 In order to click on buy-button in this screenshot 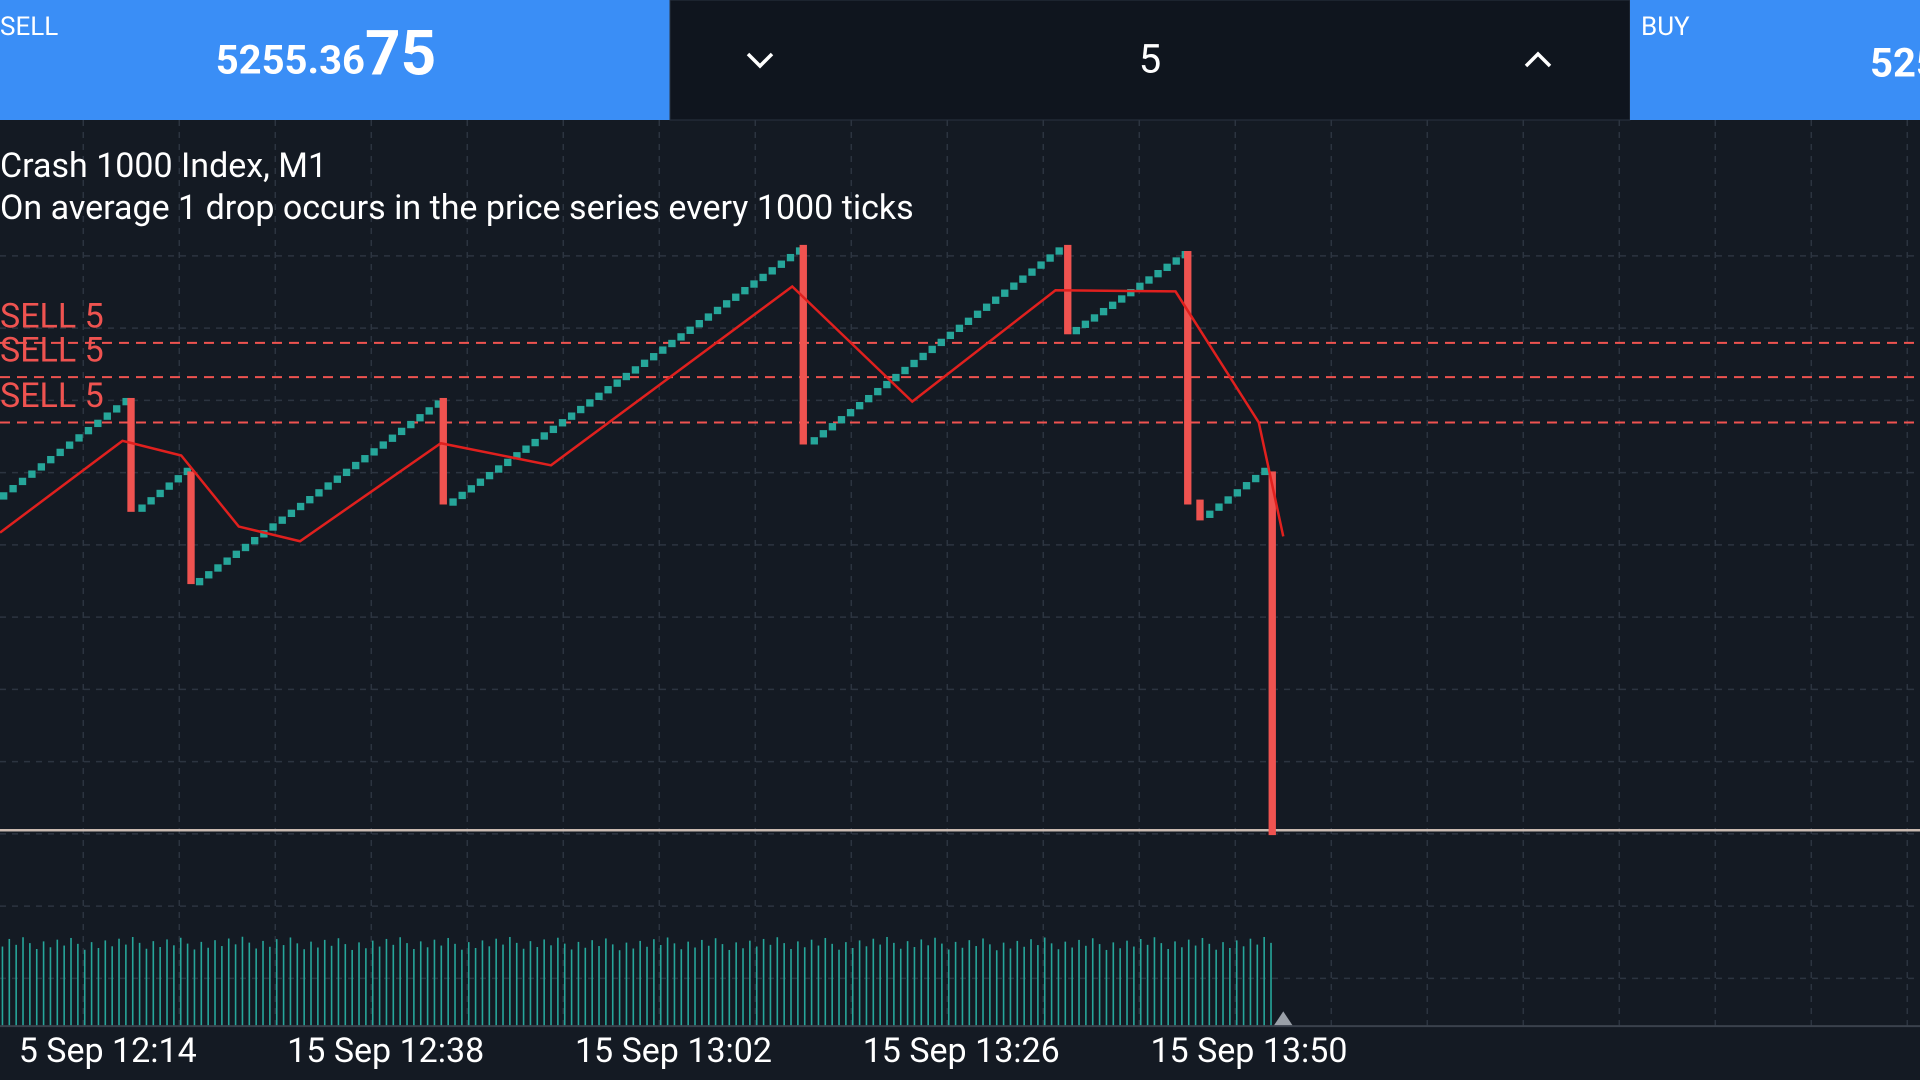, I will do `click(1775, 60)`.